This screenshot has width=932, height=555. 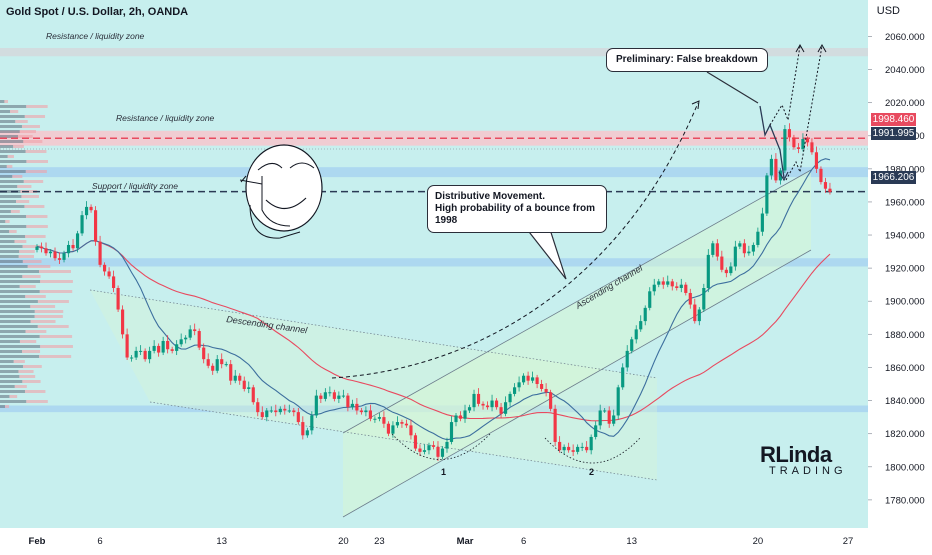 I want to click on y-tick-label: 2040.000, so click(x=905, y=70).